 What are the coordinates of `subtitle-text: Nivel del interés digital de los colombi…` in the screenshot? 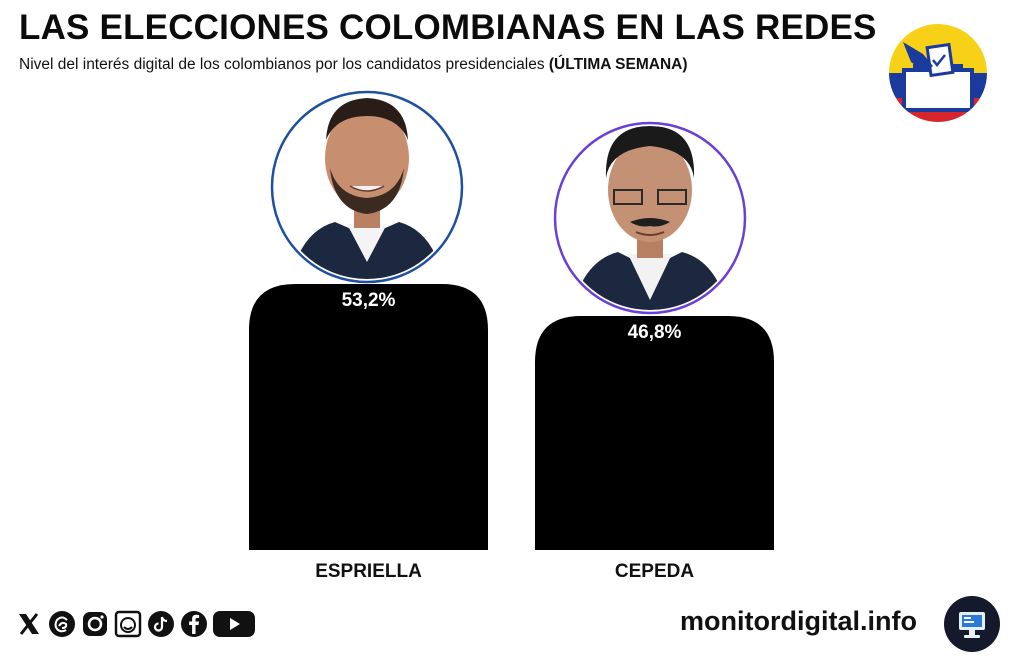 It's located at (282, 64).